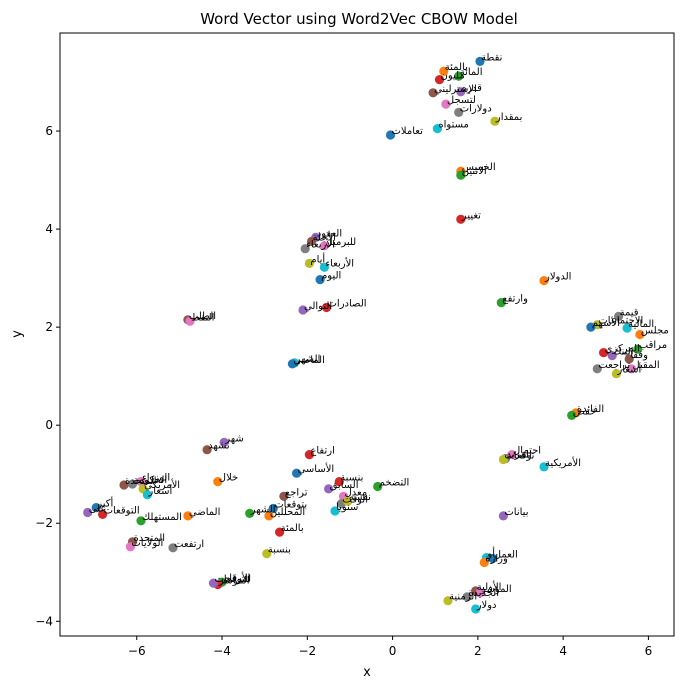 Image resolution: width=686 pixels, height=690 pixels. What do you see at coordinates (233, 579) in the screenshot?
I see `point-label: للتوقعات` at bounding box center [233, 579].